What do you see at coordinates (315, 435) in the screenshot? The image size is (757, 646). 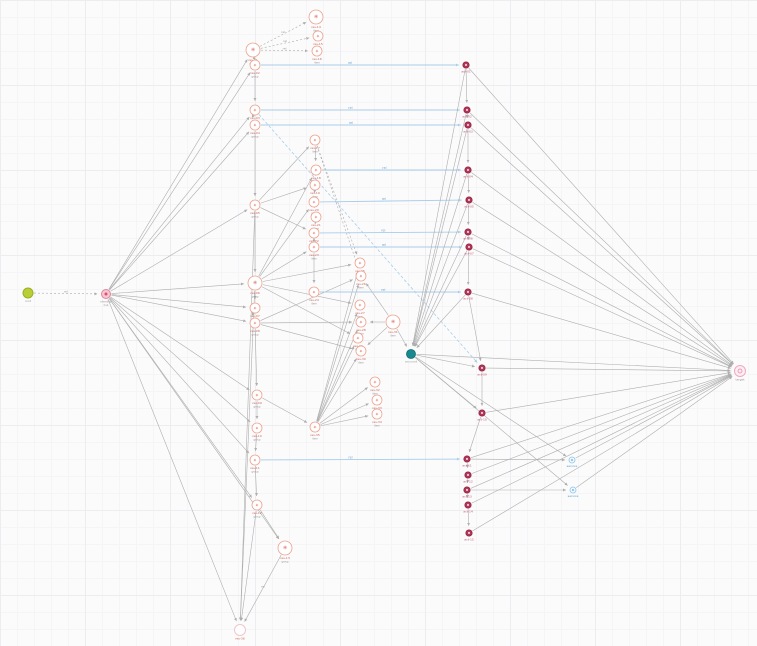 I see `node-label: res-35` at bounding box center [315, 435].